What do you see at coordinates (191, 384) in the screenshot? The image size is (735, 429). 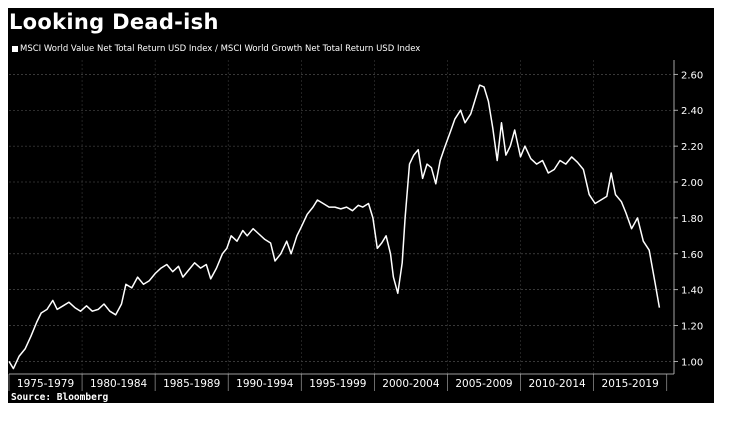 I see `x-tick-label: 1985-1989` at bounding box center [191, 384].